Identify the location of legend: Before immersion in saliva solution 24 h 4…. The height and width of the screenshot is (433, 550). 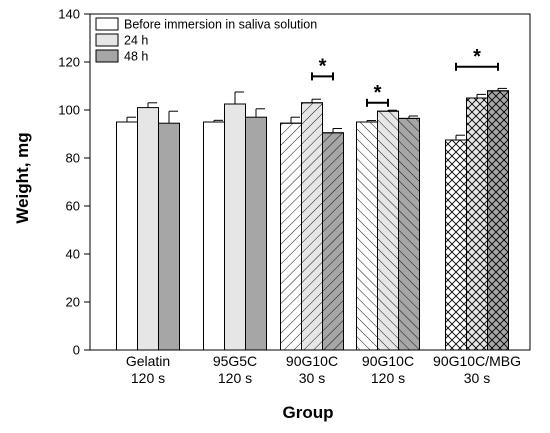
(206, 40).